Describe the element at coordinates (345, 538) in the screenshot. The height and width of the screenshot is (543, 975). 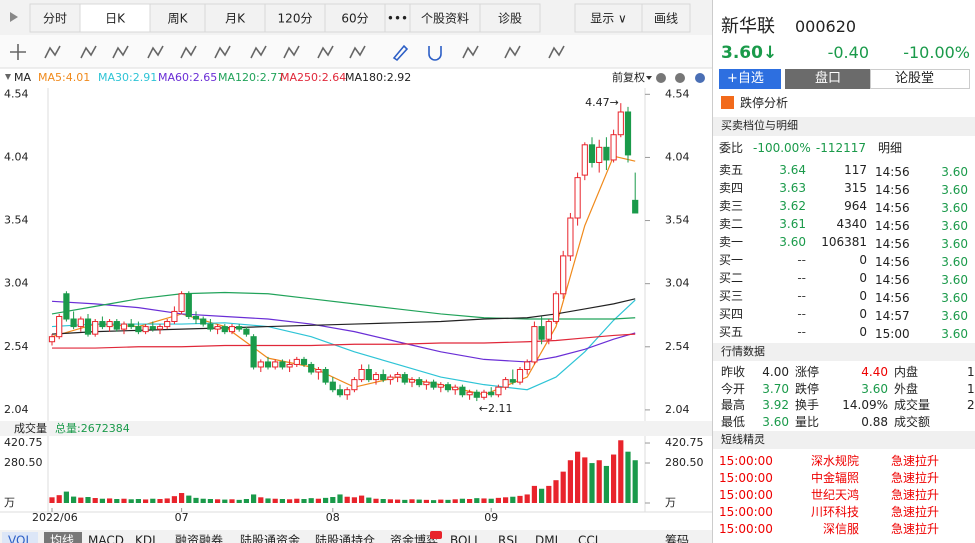
I see `indicator-tab: 陆股通持仓` at that location.